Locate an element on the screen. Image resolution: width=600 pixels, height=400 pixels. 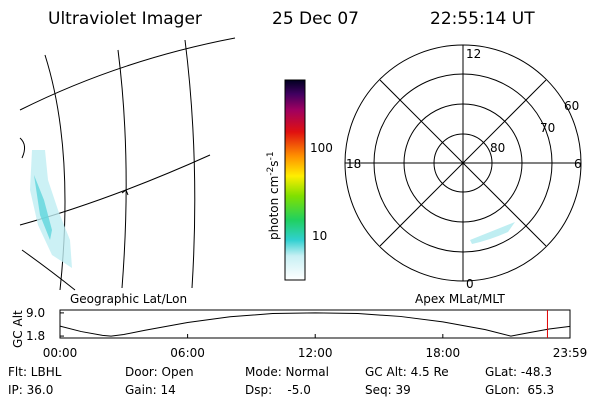
mlt-label: 0 is located at coordinates (470, 284).